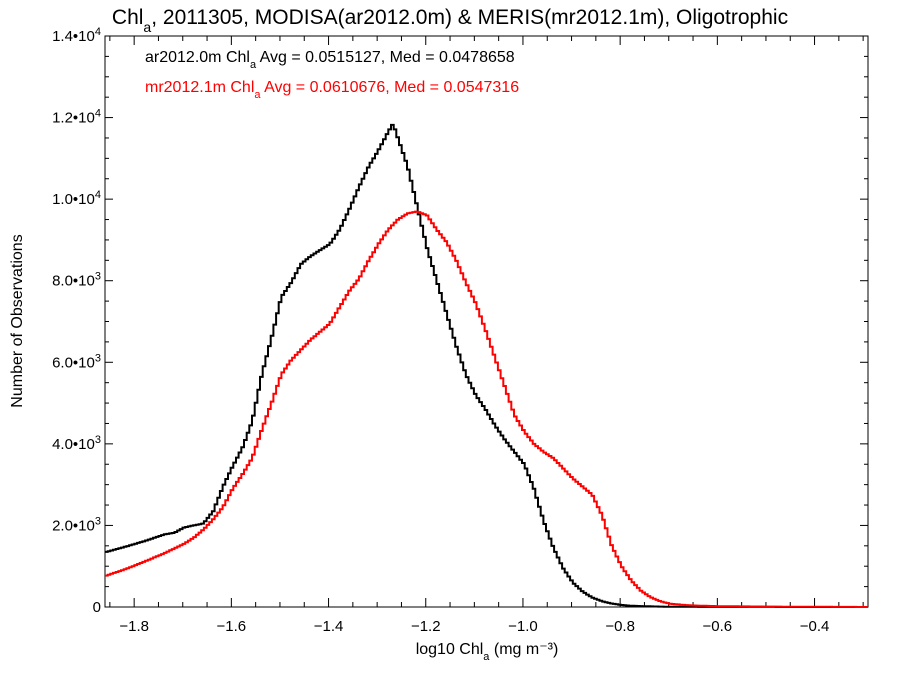 Image resolution: width=900 pixels, height=675 pixels. Describe the element at coordinates (76, 361) in the screenshot. I see `y-tick-label: 6.0•103` at that location.